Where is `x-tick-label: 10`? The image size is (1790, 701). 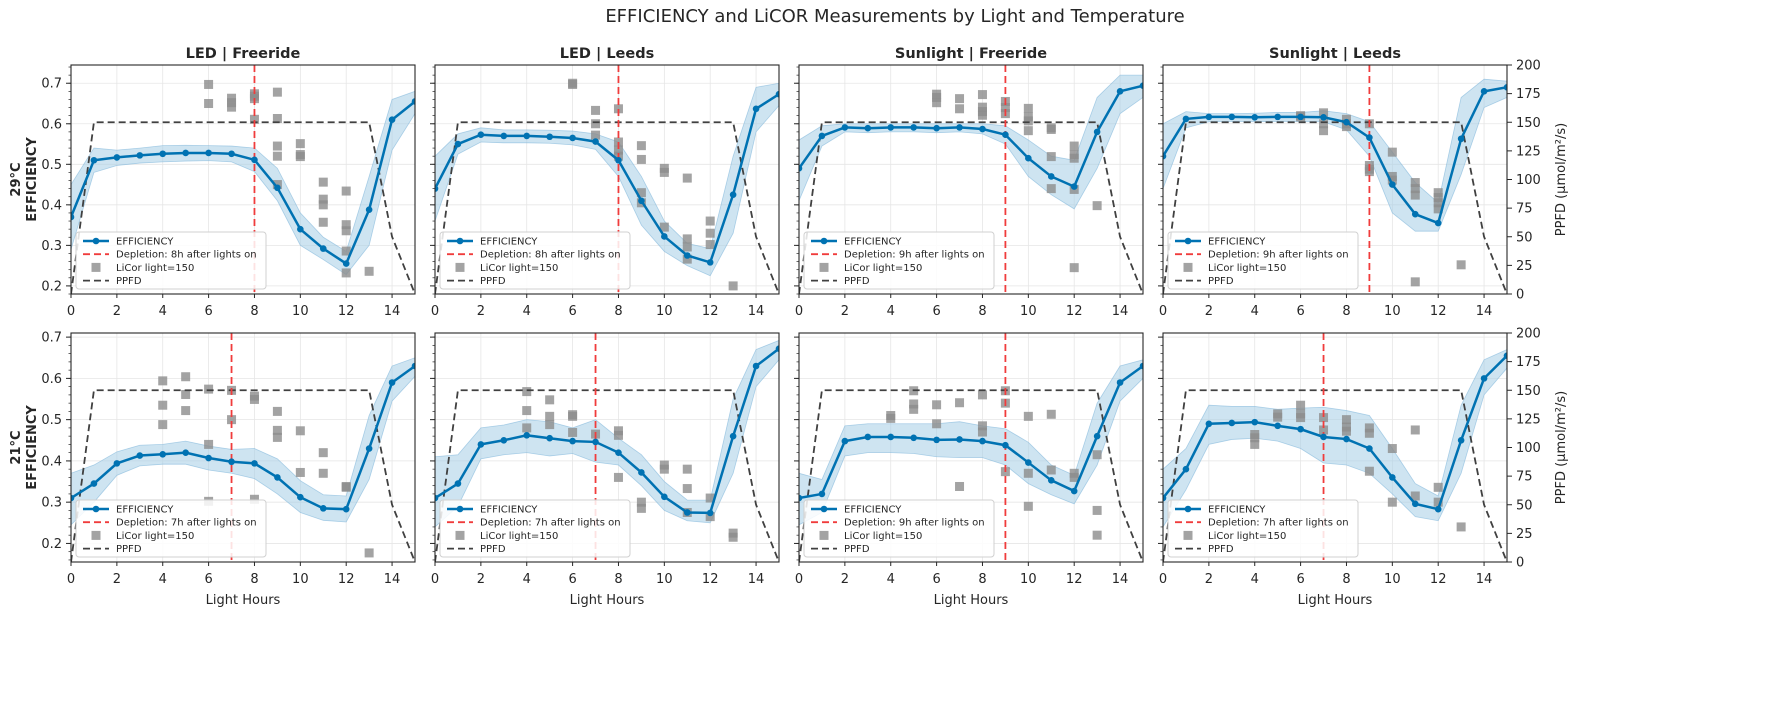
x-tick-label: 10 is located at coordinates (300, 311).